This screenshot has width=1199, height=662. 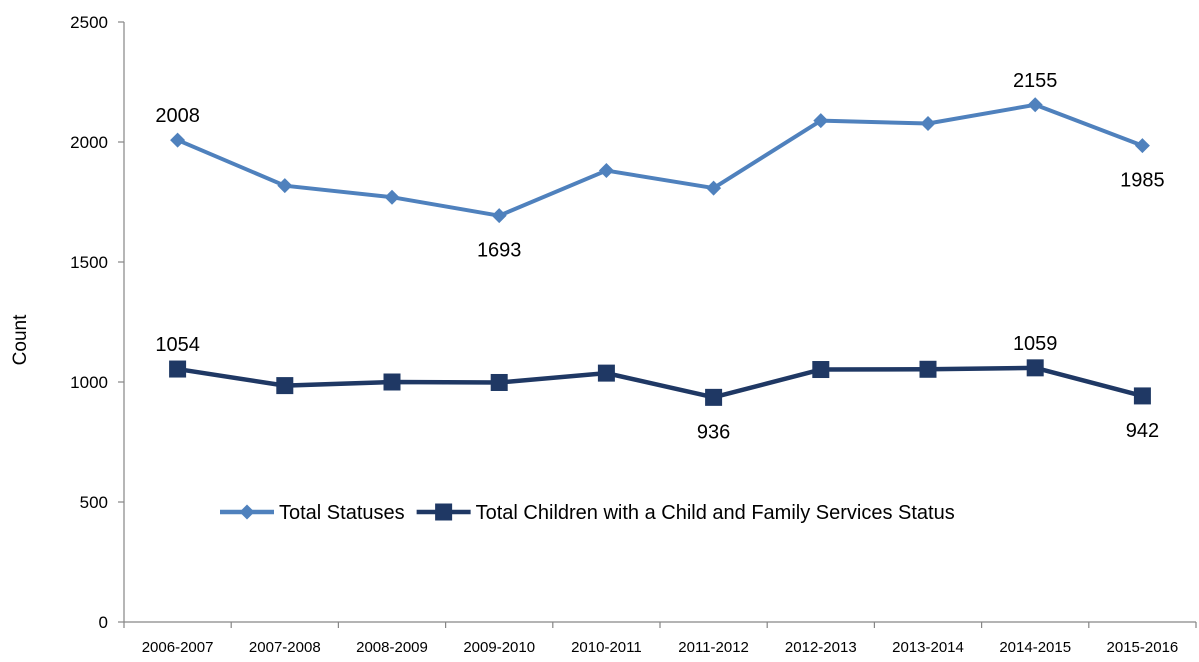 I want to click on x-tick-label: 2007-2008, so click(x=285, y=647).